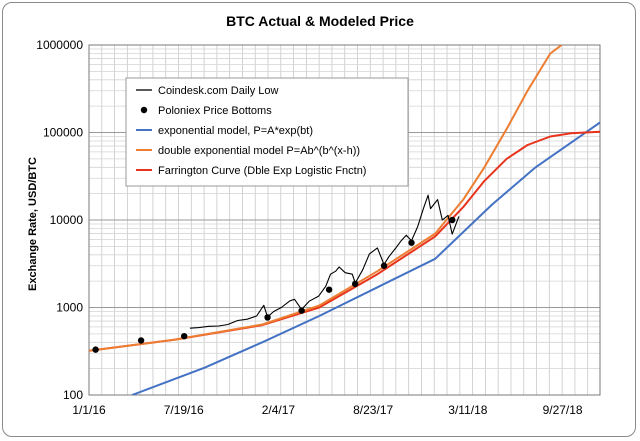  Describe the element at coordinates (63, 133) in the screenshot. I see `y-tick-label: 100000` at that location.